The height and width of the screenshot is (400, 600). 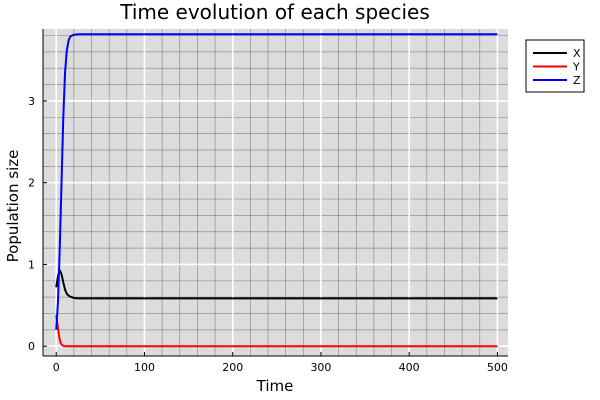 I want to click on series-line-y, so click(x=276, y=331).